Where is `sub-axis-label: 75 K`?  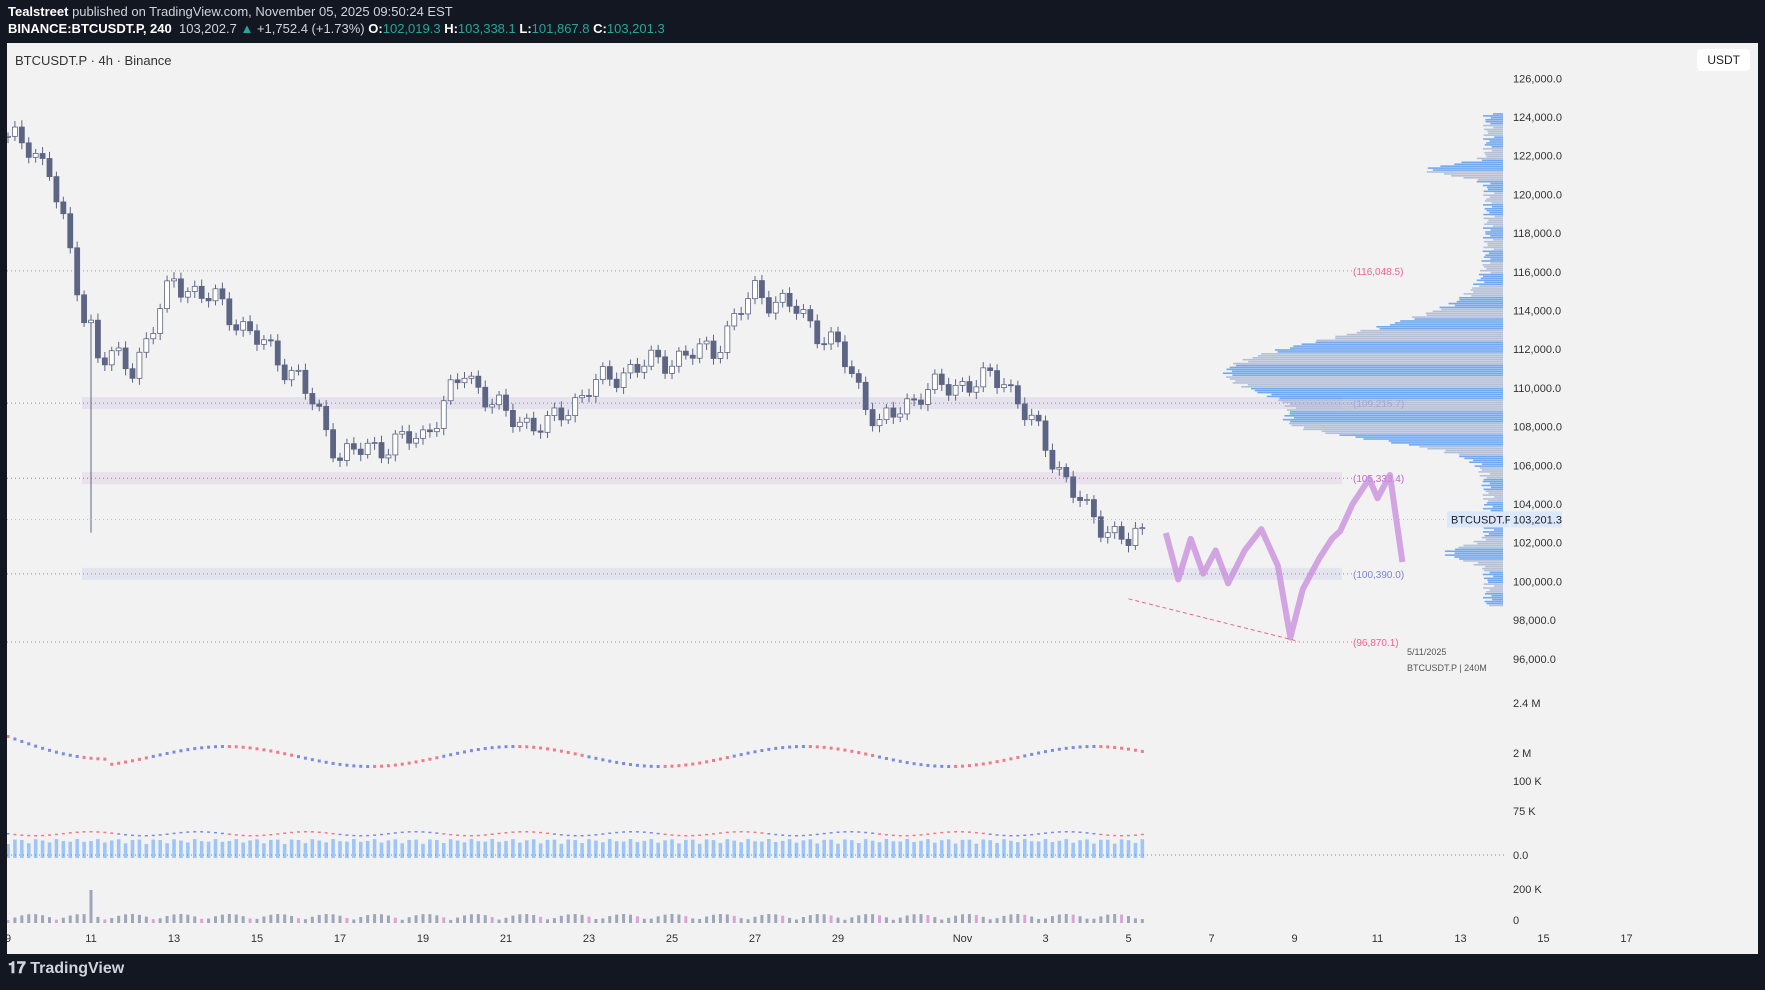 sub-axis-label: 75 K is located at coordinates (1524, 812).